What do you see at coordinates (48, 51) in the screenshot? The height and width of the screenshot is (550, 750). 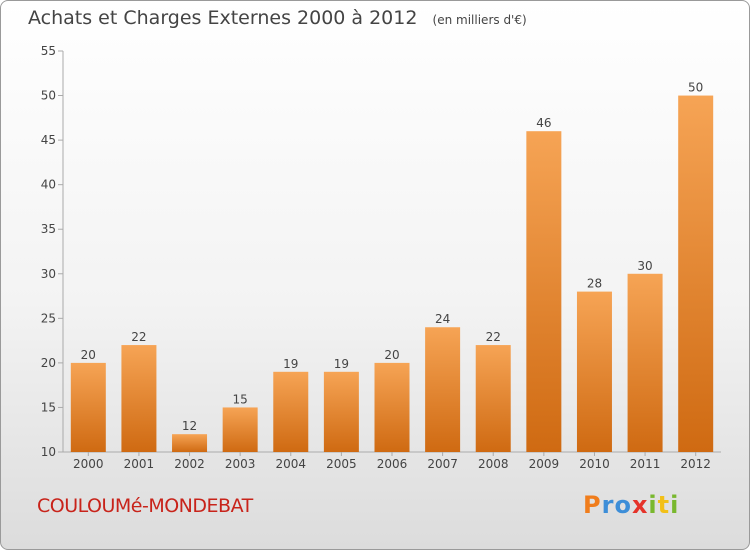 I see `y-tick-label: 55` at bounding box center [48, 51].